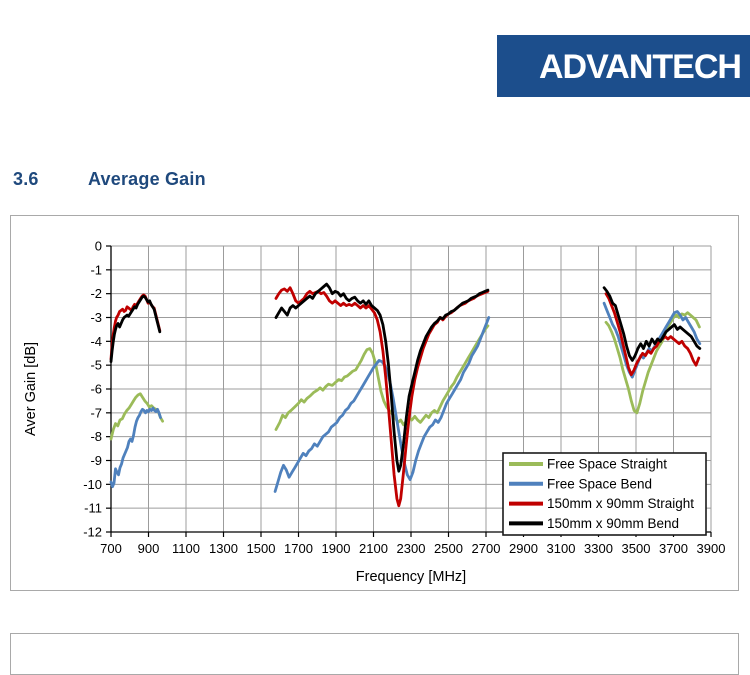  Describe the element at coordinates (147, 179) in the screenshot. I see `section-title: Average Gain` at that location.